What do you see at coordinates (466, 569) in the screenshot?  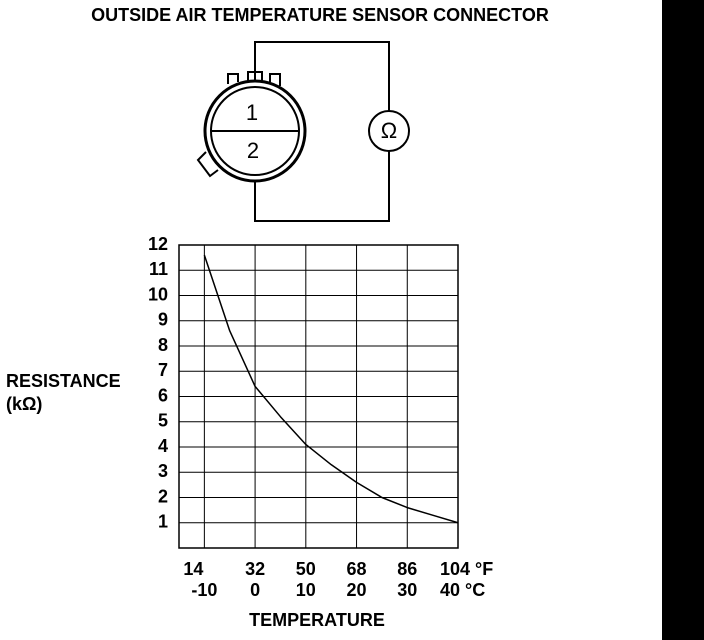 I see `x2-tick-label: 104 °F` at bounding box center [466, 569].